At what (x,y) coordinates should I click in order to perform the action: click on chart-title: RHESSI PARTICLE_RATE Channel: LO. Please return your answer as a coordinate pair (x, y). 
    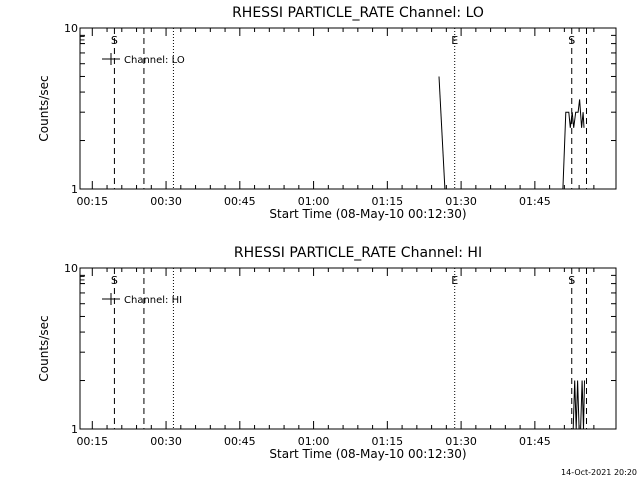
    Looking at the image, I should click on (358, 13).